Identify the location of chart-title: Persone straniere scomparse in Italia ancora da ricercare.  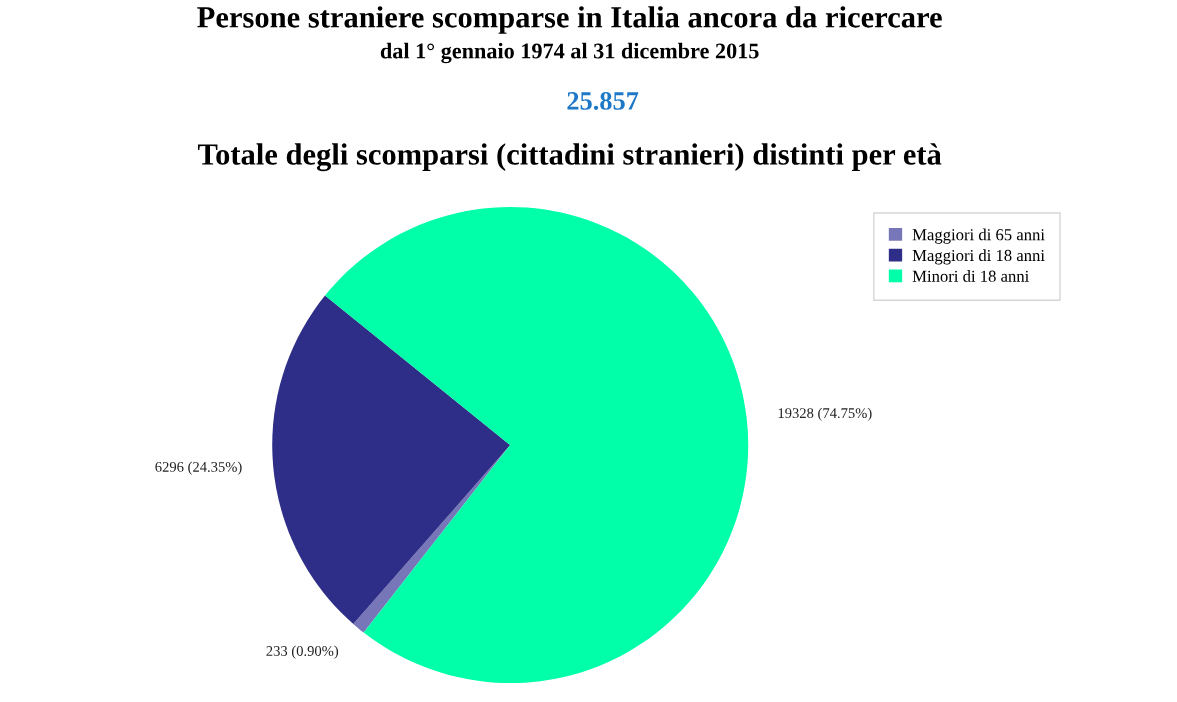
(569, 20).